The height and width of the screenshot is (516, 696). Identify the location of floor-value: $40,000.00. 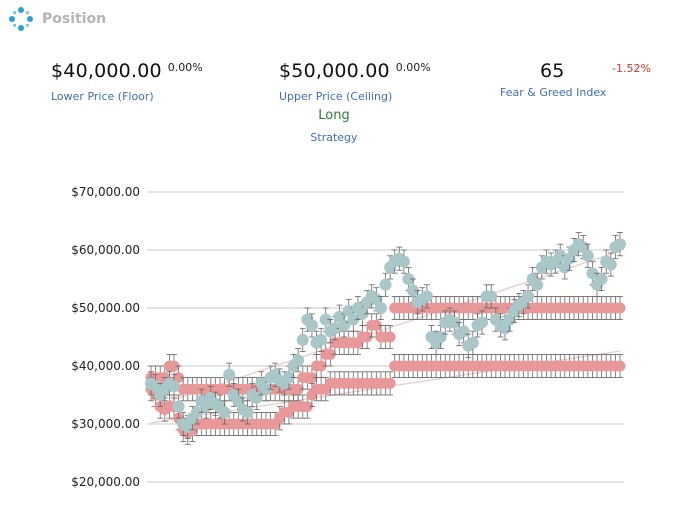
(106, 71).